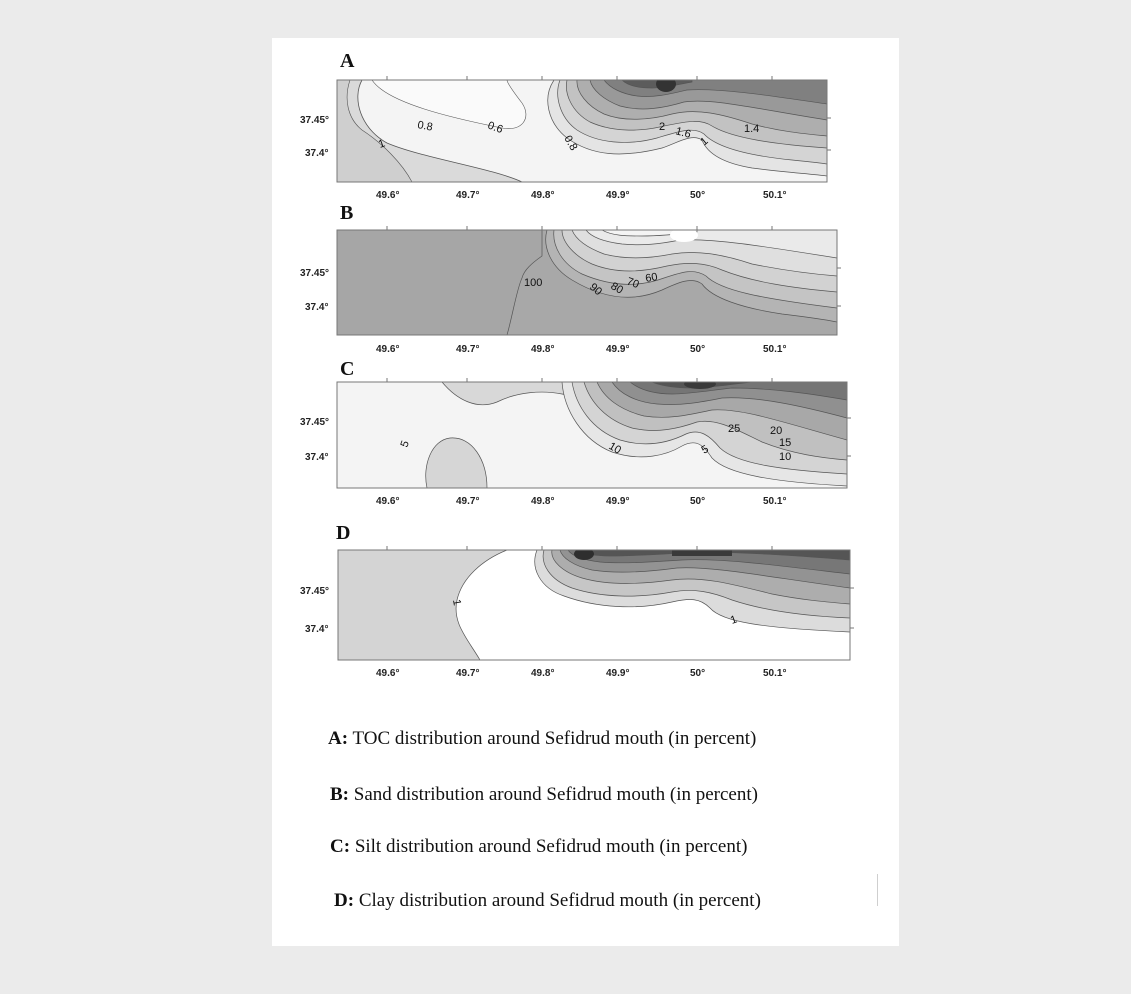 This screenshot has height=994, width=1131. I want to click on contour-label-a-2: 1, so click(382, 143).